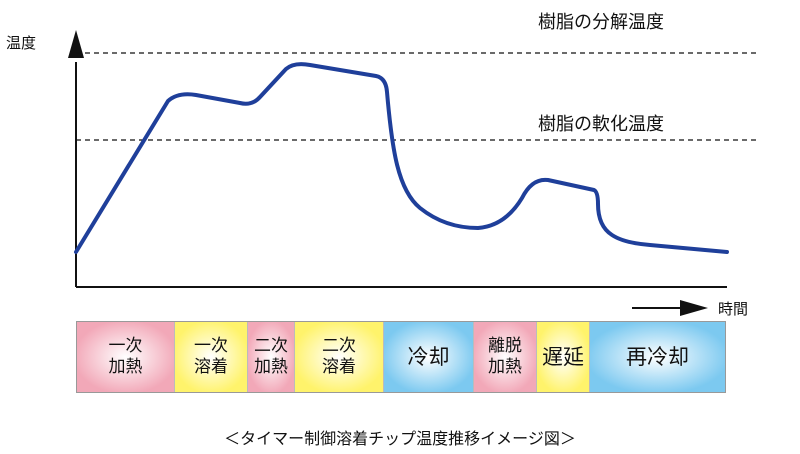  What do you see at coordinates (601, 124) in the screenshot?
I see `softening-temp-label: 樹脂の軟化温度` at bounding box center [601, 124].